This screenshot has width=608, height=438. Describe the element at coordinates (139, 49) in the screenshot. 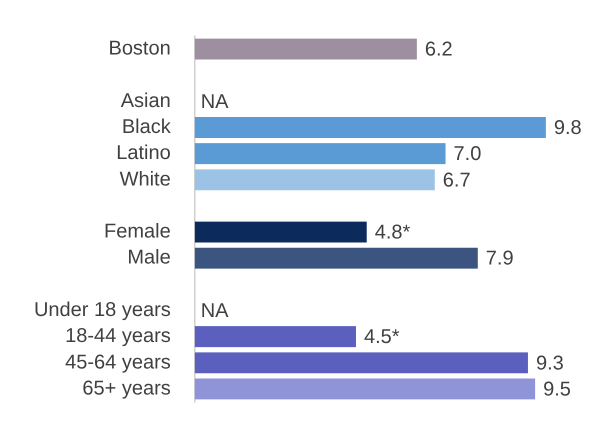

I see `y-tick-label: Boston` at that location.